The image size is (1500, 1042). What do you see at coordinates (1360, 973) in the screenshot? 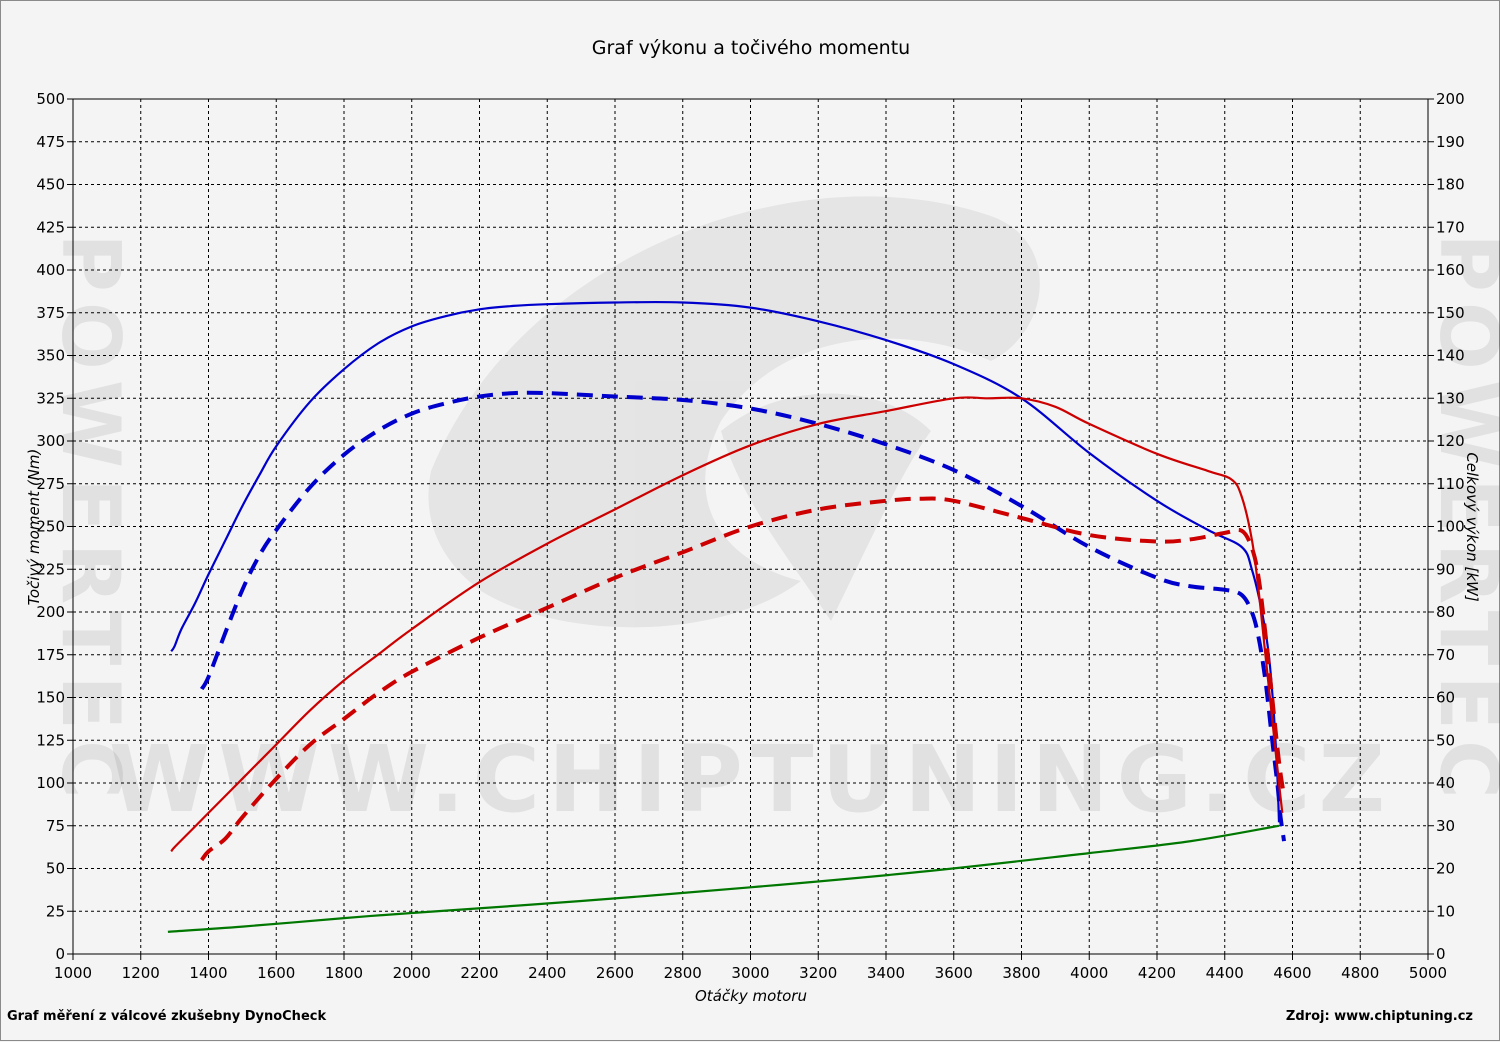
I see `x-tick-label: 4800` at bounding box center [1360, 973].